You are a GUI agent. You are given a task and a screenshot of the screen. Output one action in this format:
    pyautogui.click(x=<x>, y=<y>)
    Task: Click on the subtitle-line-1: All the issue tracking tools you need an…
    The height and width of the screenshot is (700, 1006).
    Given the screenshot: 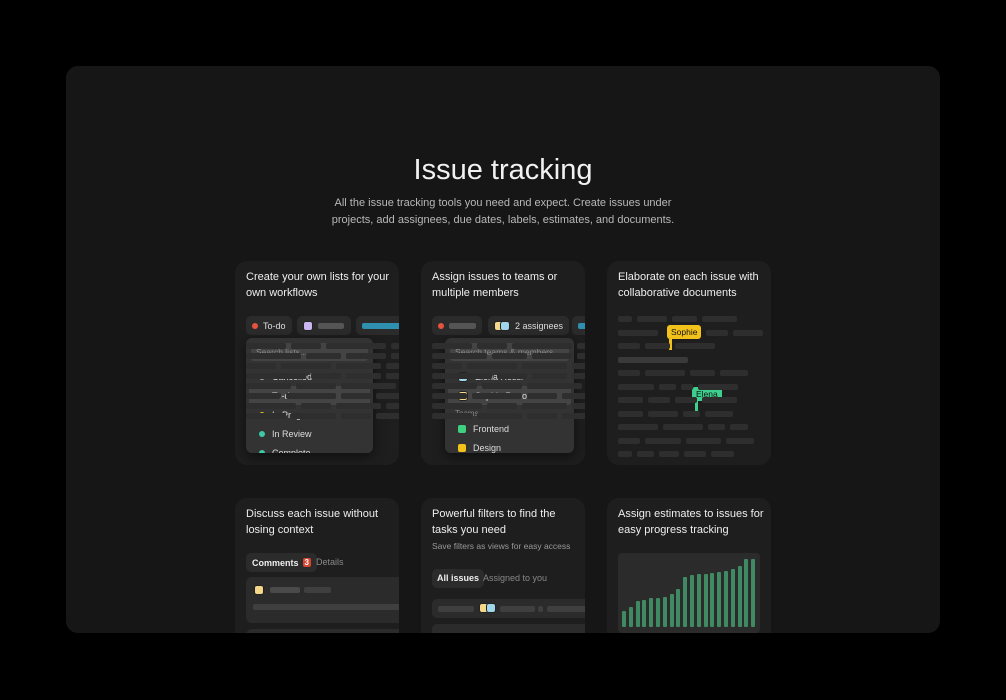 What is the action you would take?
    pyautogui.click(x=503, y=203)
    